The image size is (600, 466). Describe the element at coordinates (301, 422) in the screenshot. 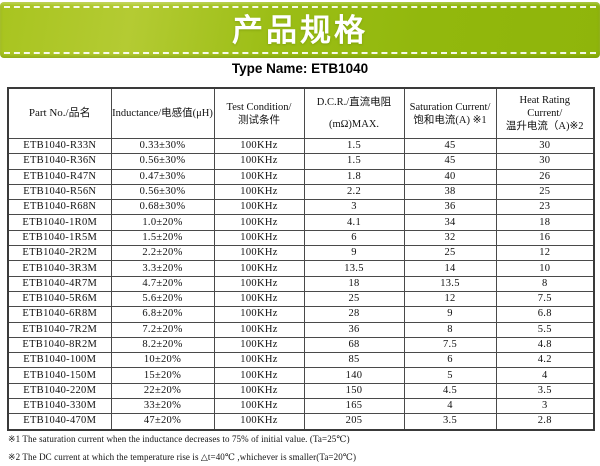

I see `table-row: ETB1040-470M 47±20% 100KHz 205 3.5 2.8` at that location.